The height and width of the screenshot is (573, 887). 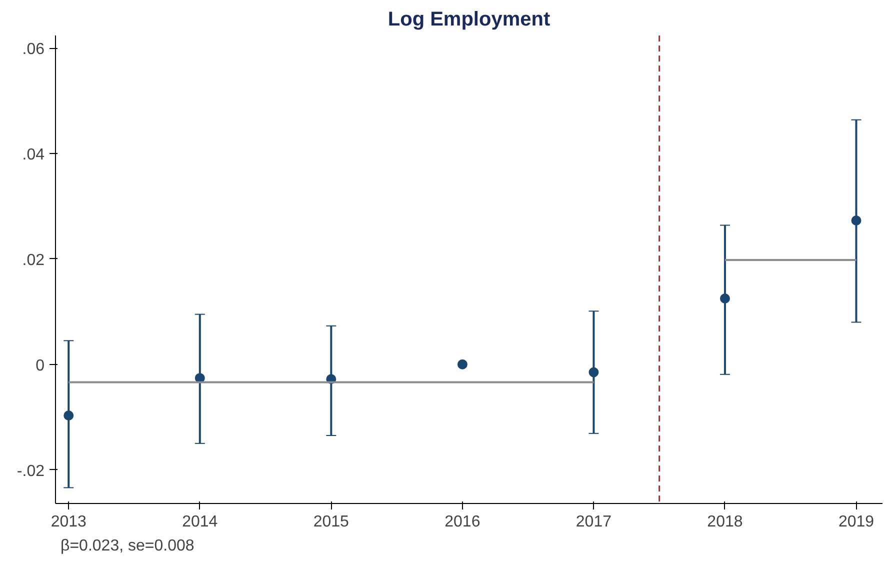 What do you see at coordinates (331, 522) in the screenshot?
I see `x-tick-label: 2015` at bounding box center [331, 522].